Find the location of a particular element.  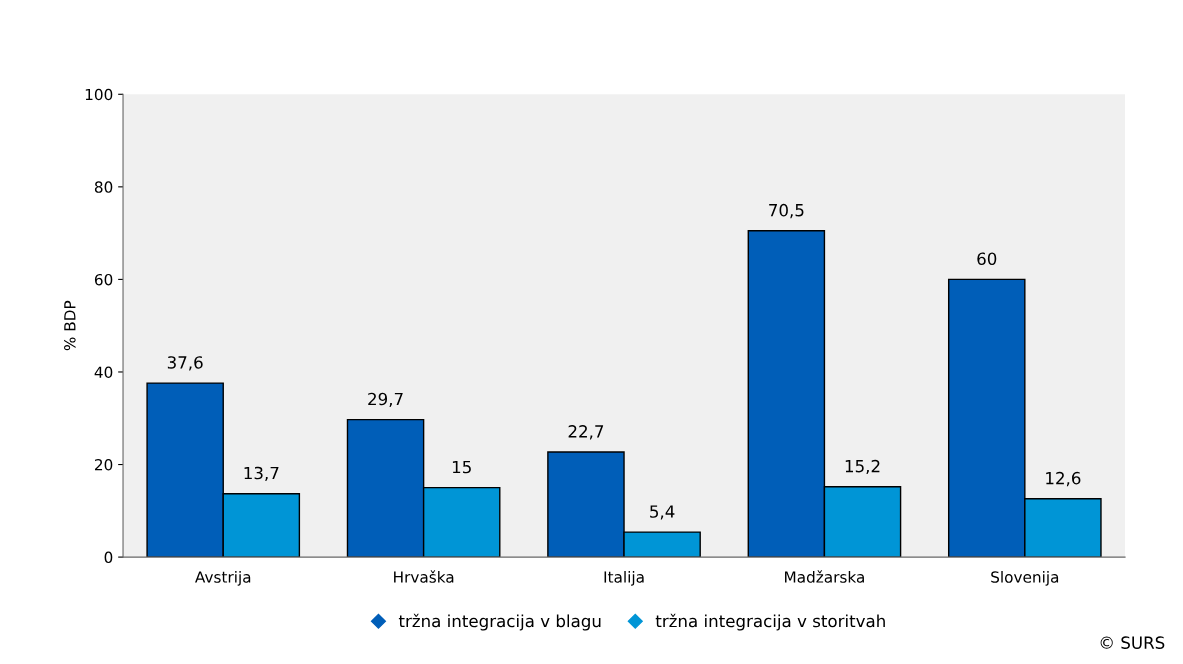

x-tick-label: Italija is located at coordinates (624, 578).